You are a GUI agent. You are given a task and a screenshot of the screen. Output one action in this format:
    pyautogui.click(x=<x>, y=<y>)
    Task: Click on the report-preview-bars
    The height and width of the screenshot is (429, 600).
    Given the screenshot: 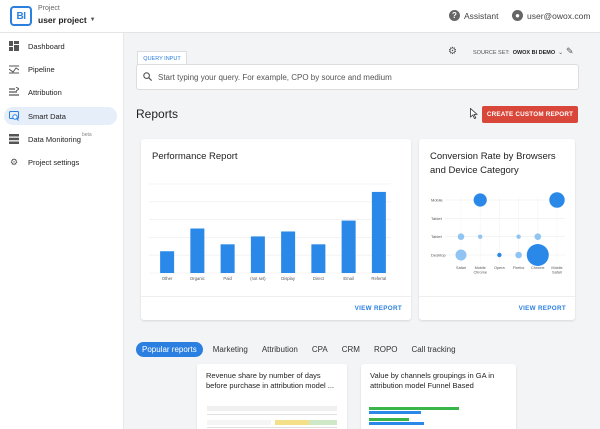 What is the action you would take?
    pyautogui.click(x=414, y=416)
    